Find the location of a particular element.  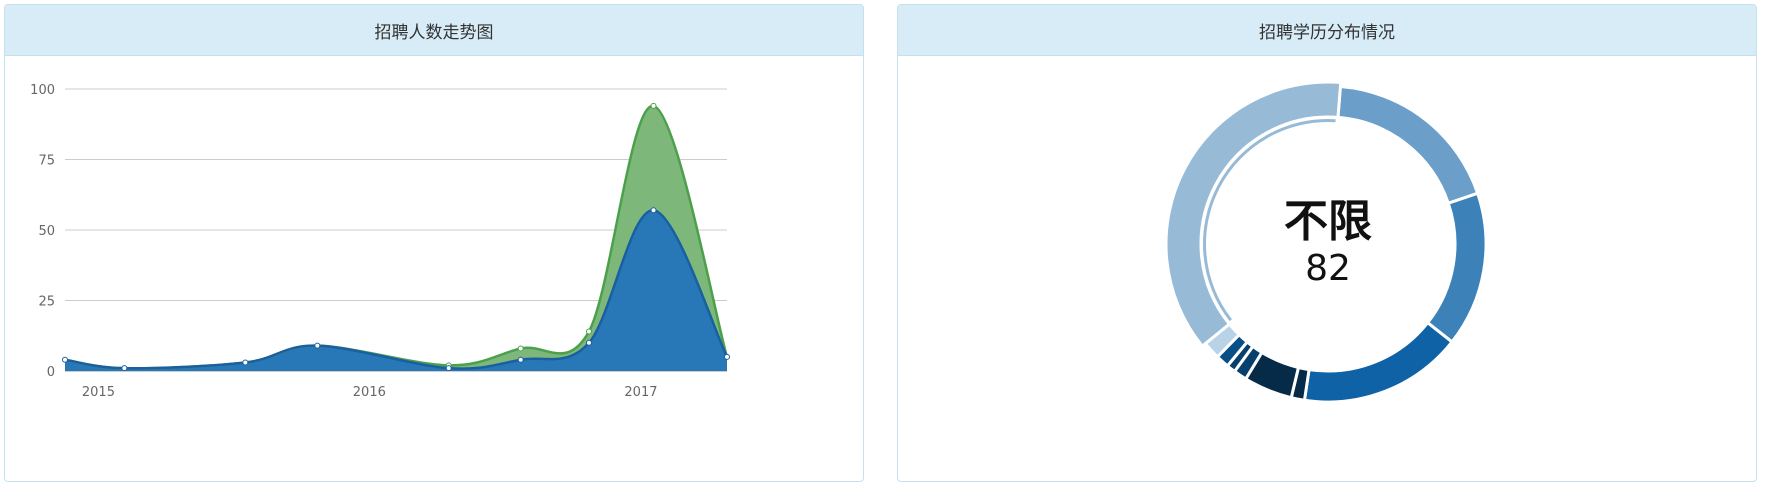

trend-chart-title: 招聘人数走势图 is located at coordinates (434, 30).